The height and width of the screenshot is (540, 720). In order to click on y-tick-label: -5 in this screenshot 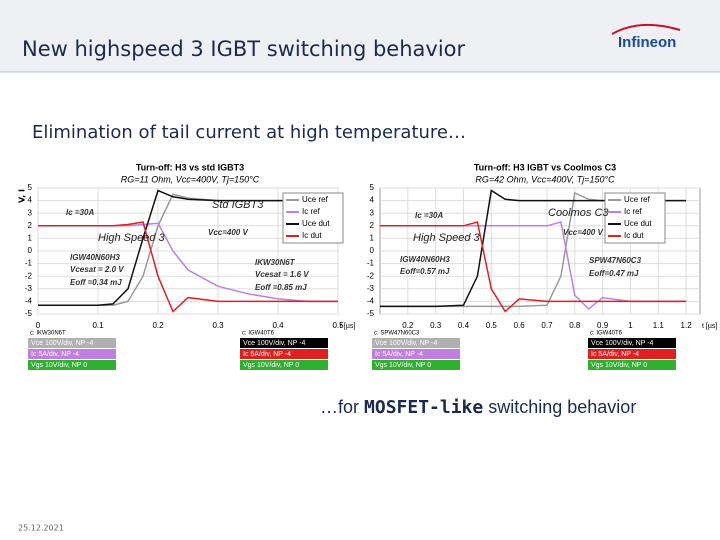, I will do `click(371, 313)`.